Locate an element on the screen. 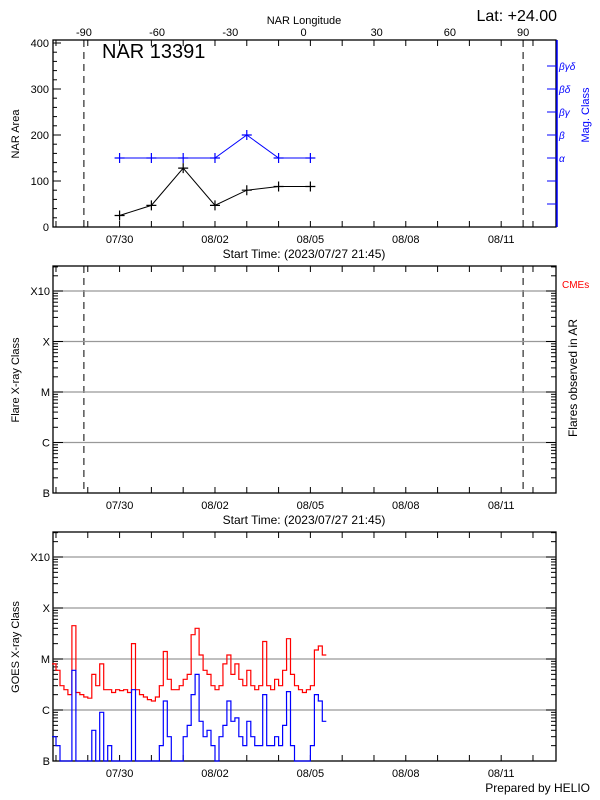 The image size is (600, 800). panel1-ylabel: NAR Area is located at coordinates (16, 134).